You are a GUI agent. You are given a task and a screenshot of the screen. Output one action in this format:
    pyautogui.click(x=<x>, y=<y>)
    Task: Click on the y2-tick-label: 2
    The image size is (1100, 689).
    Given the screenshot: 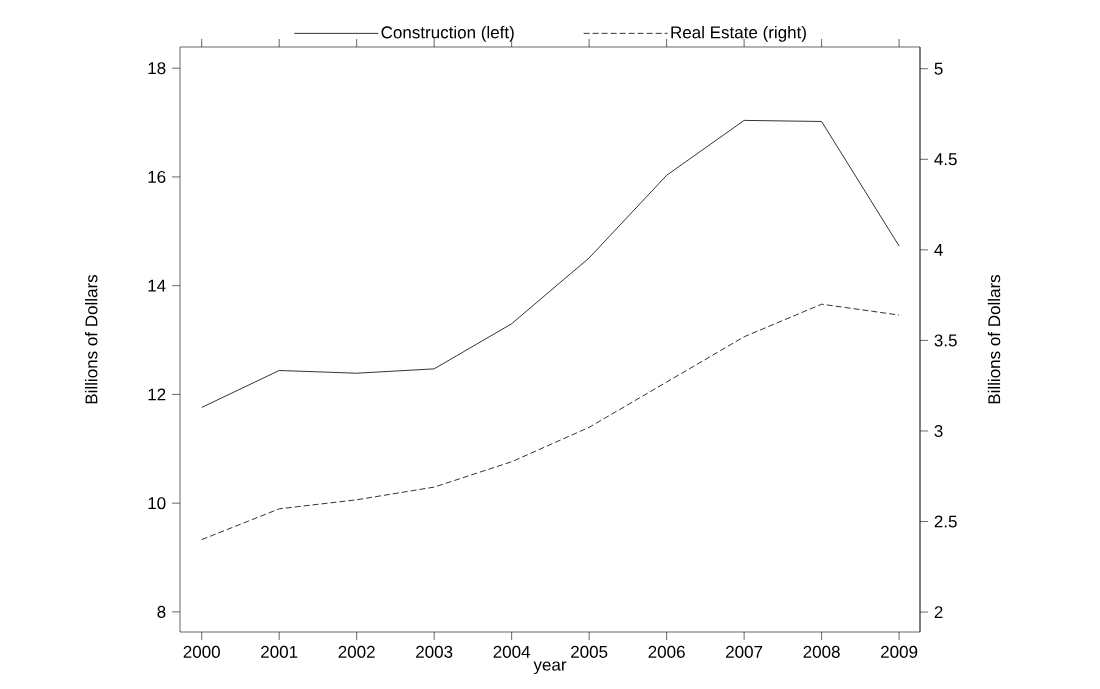 What is the action you would take?
    pyautogui.click(x=938, y=612)
    